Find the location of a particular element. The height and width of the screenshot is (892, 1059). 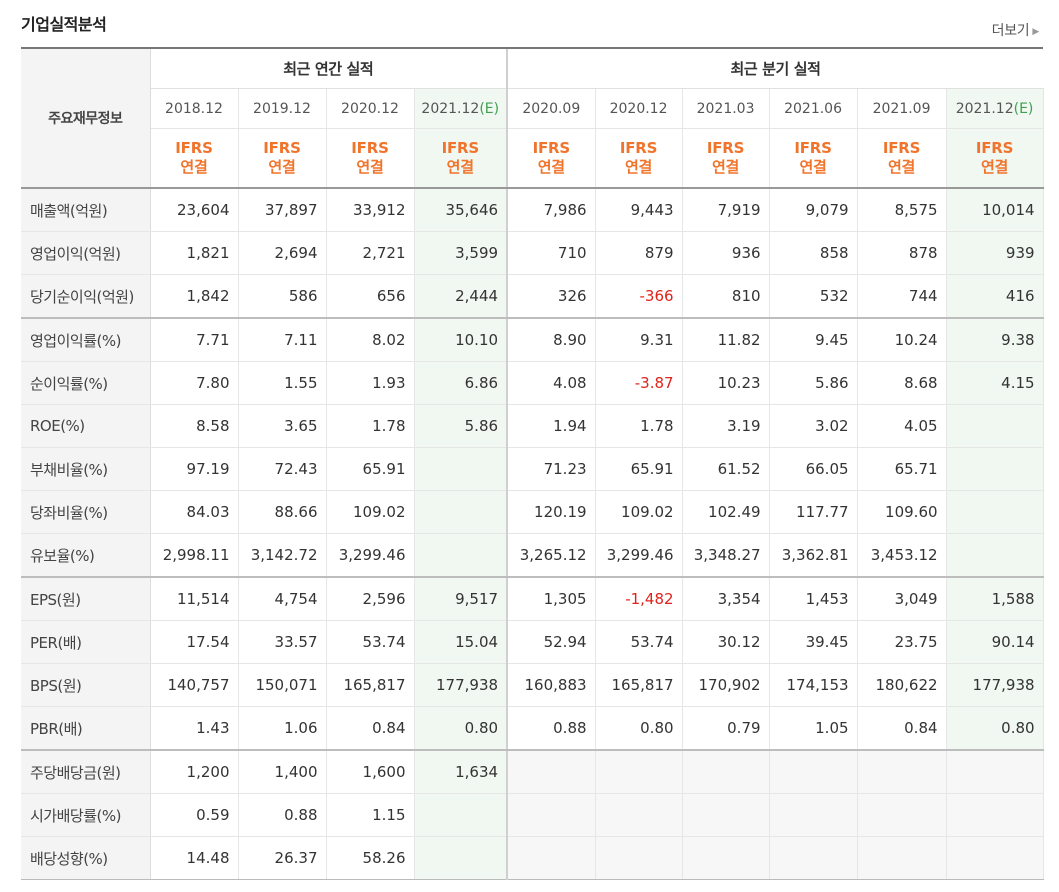

data-cell: 53.74 is located at coordinates (638, 642).